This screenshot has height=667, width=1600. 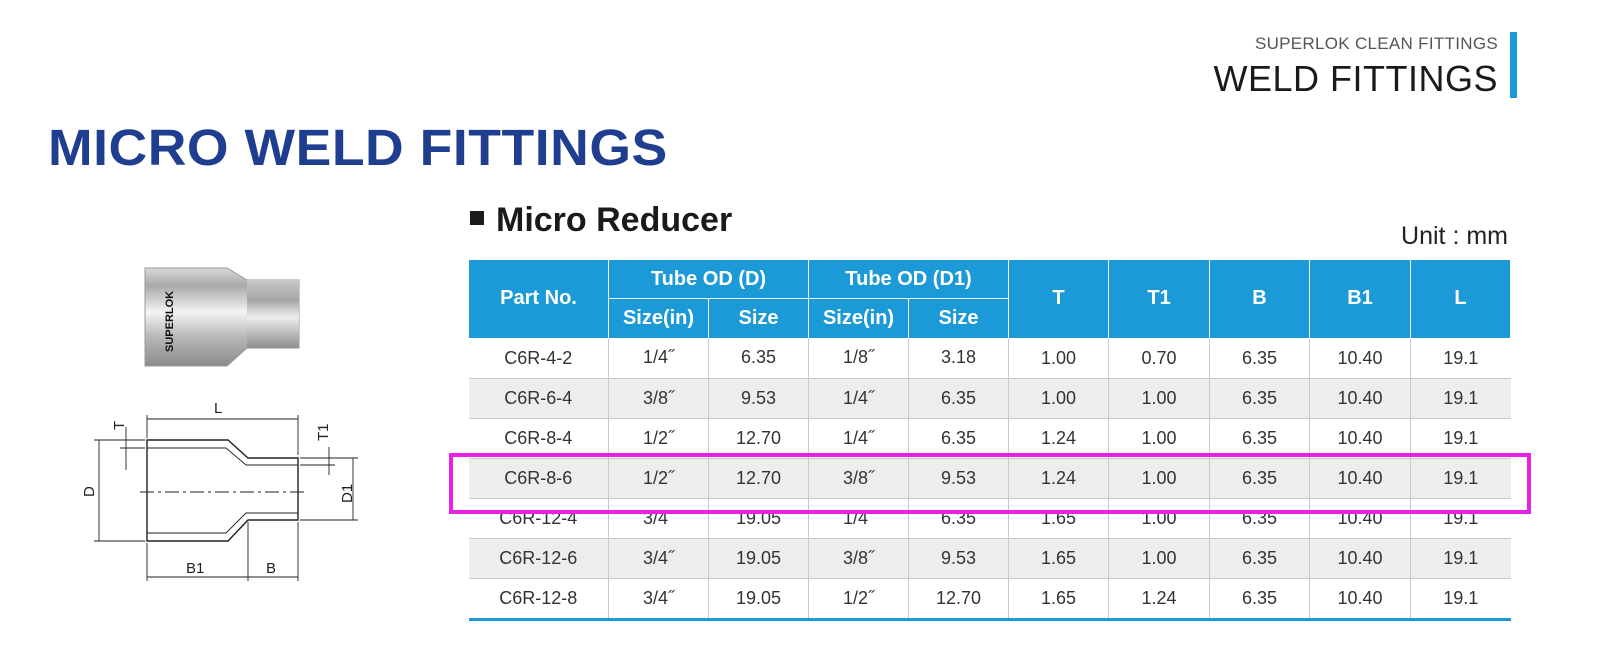 I want to click on technical-drawing: L T D T1 D1 B1 B, so click(x=219, y=490).